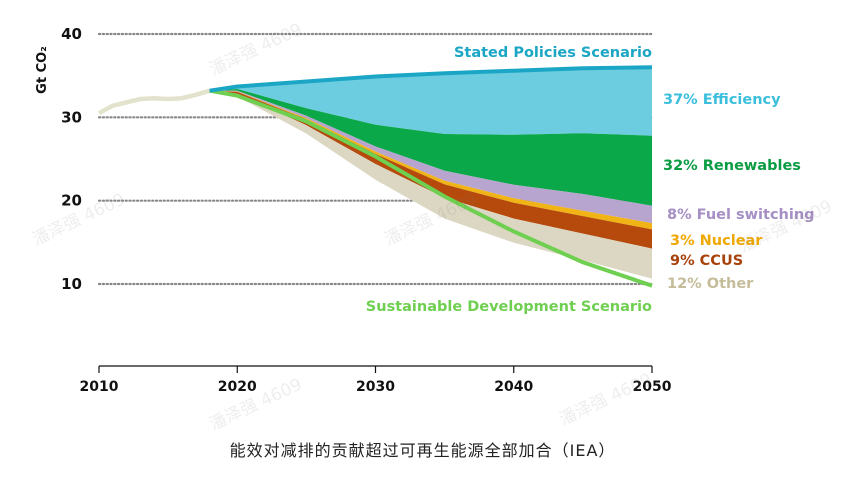 This screenshot has height=480, width=845. Describe the element at coordinates (99, 387) in the screenshot. I see `x-tick-label-2010: 2010` at that location.